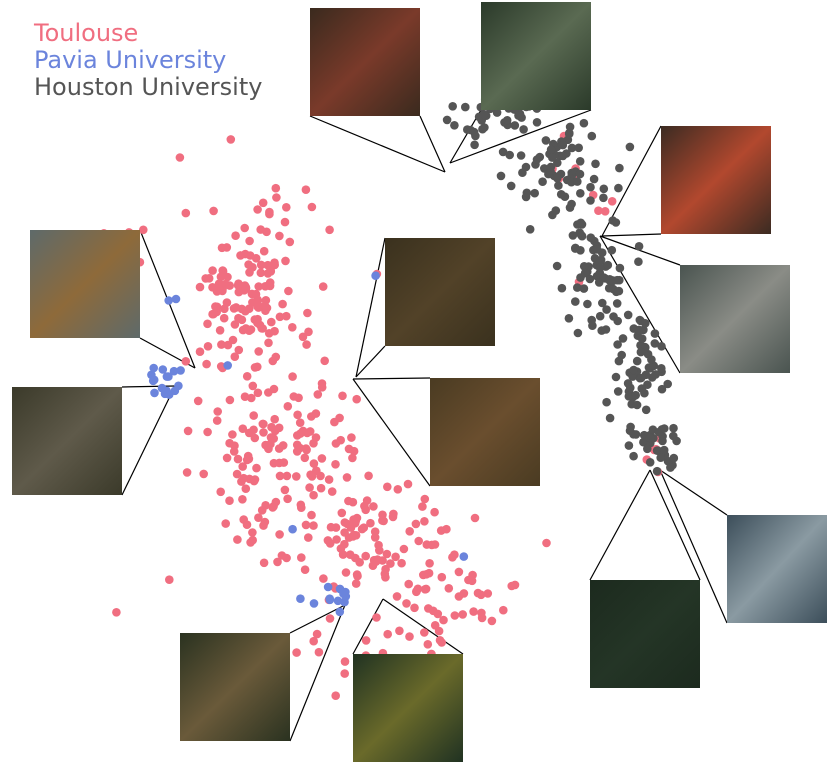  What do you see at coordinates (408, 708) in the screenshot?
I see `thumb-bottom-mid` at bounding box center [408, 708].